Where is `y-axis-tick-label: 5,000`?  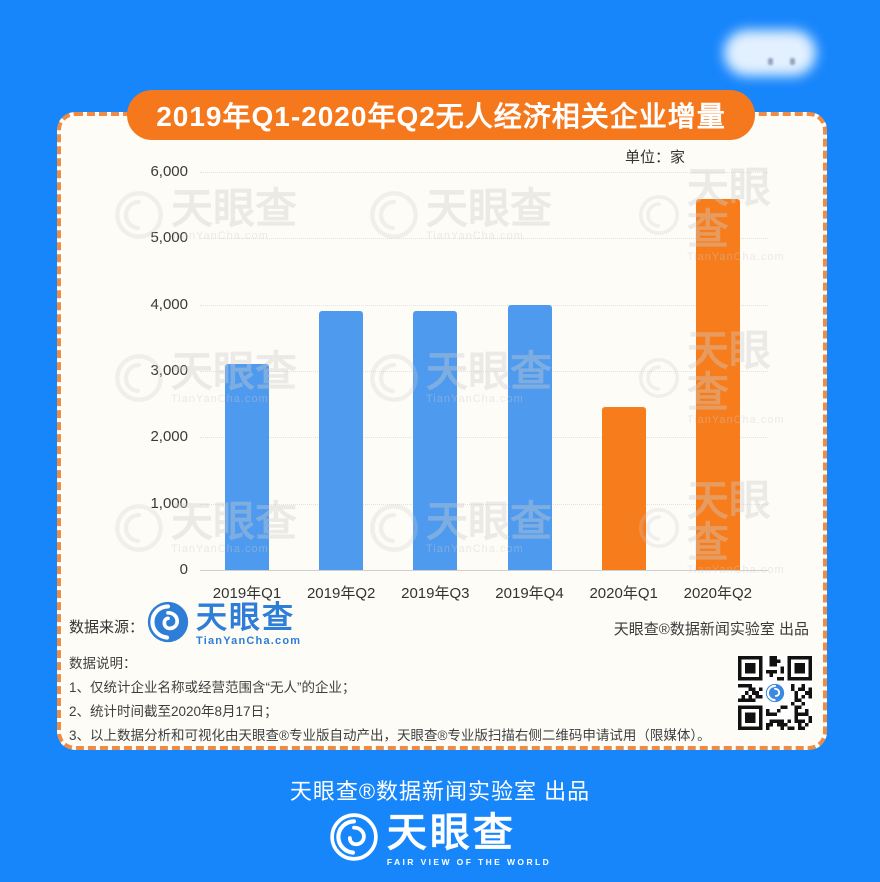
y-axis-tick-label: 5,000 is located at coordinates (169, 238).